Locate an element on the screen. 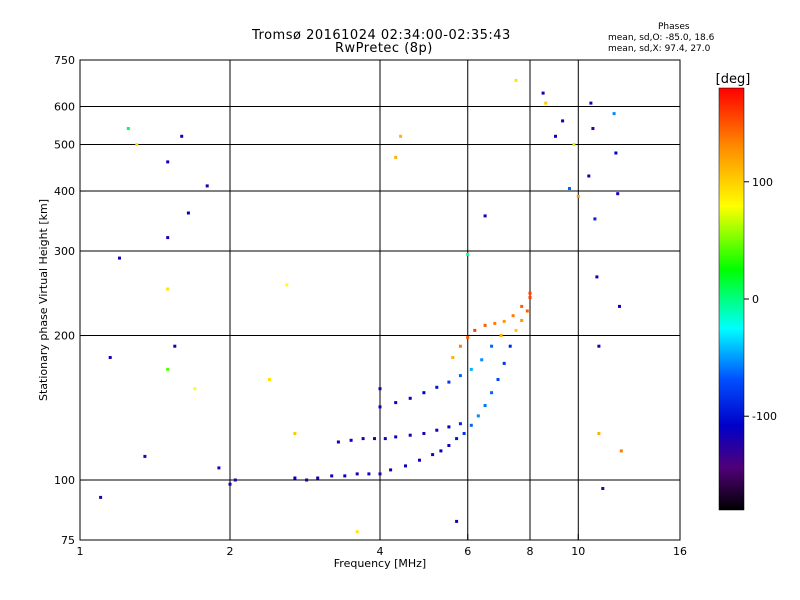 This screenshot has width=800, height=600. x-tick-label: 10 is located at coordinates (578, 551).